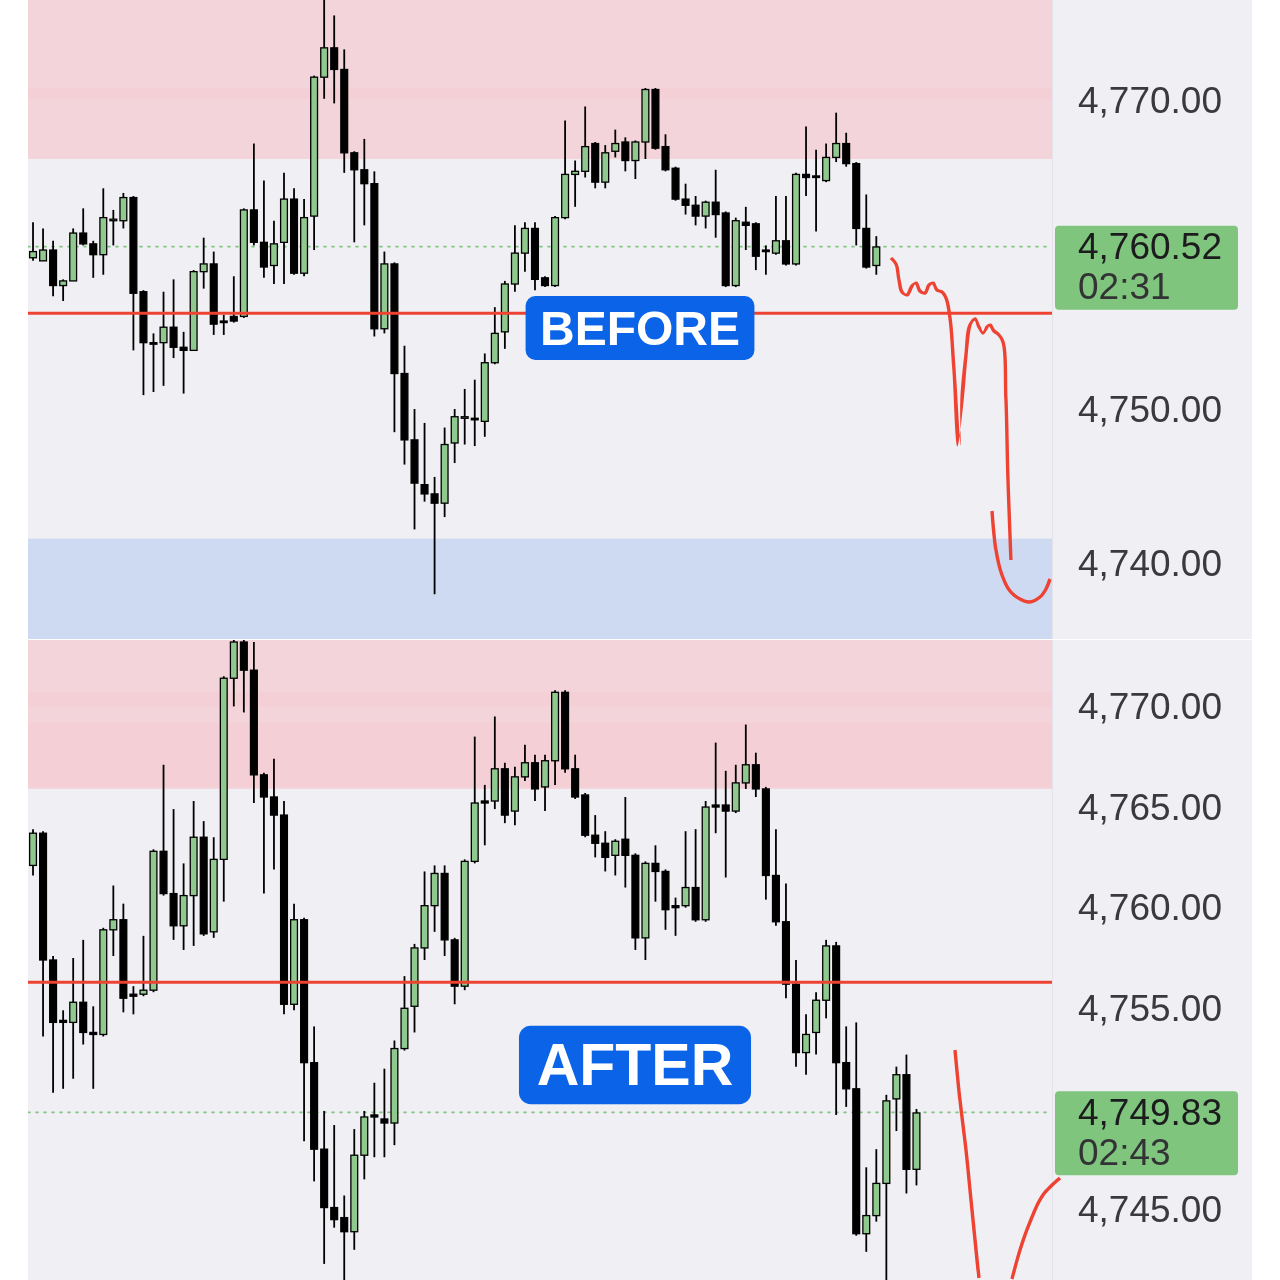 The image size is (1280, 1280). I want to click on y-tick-label: 4,755.00, so click(1150, 1008).